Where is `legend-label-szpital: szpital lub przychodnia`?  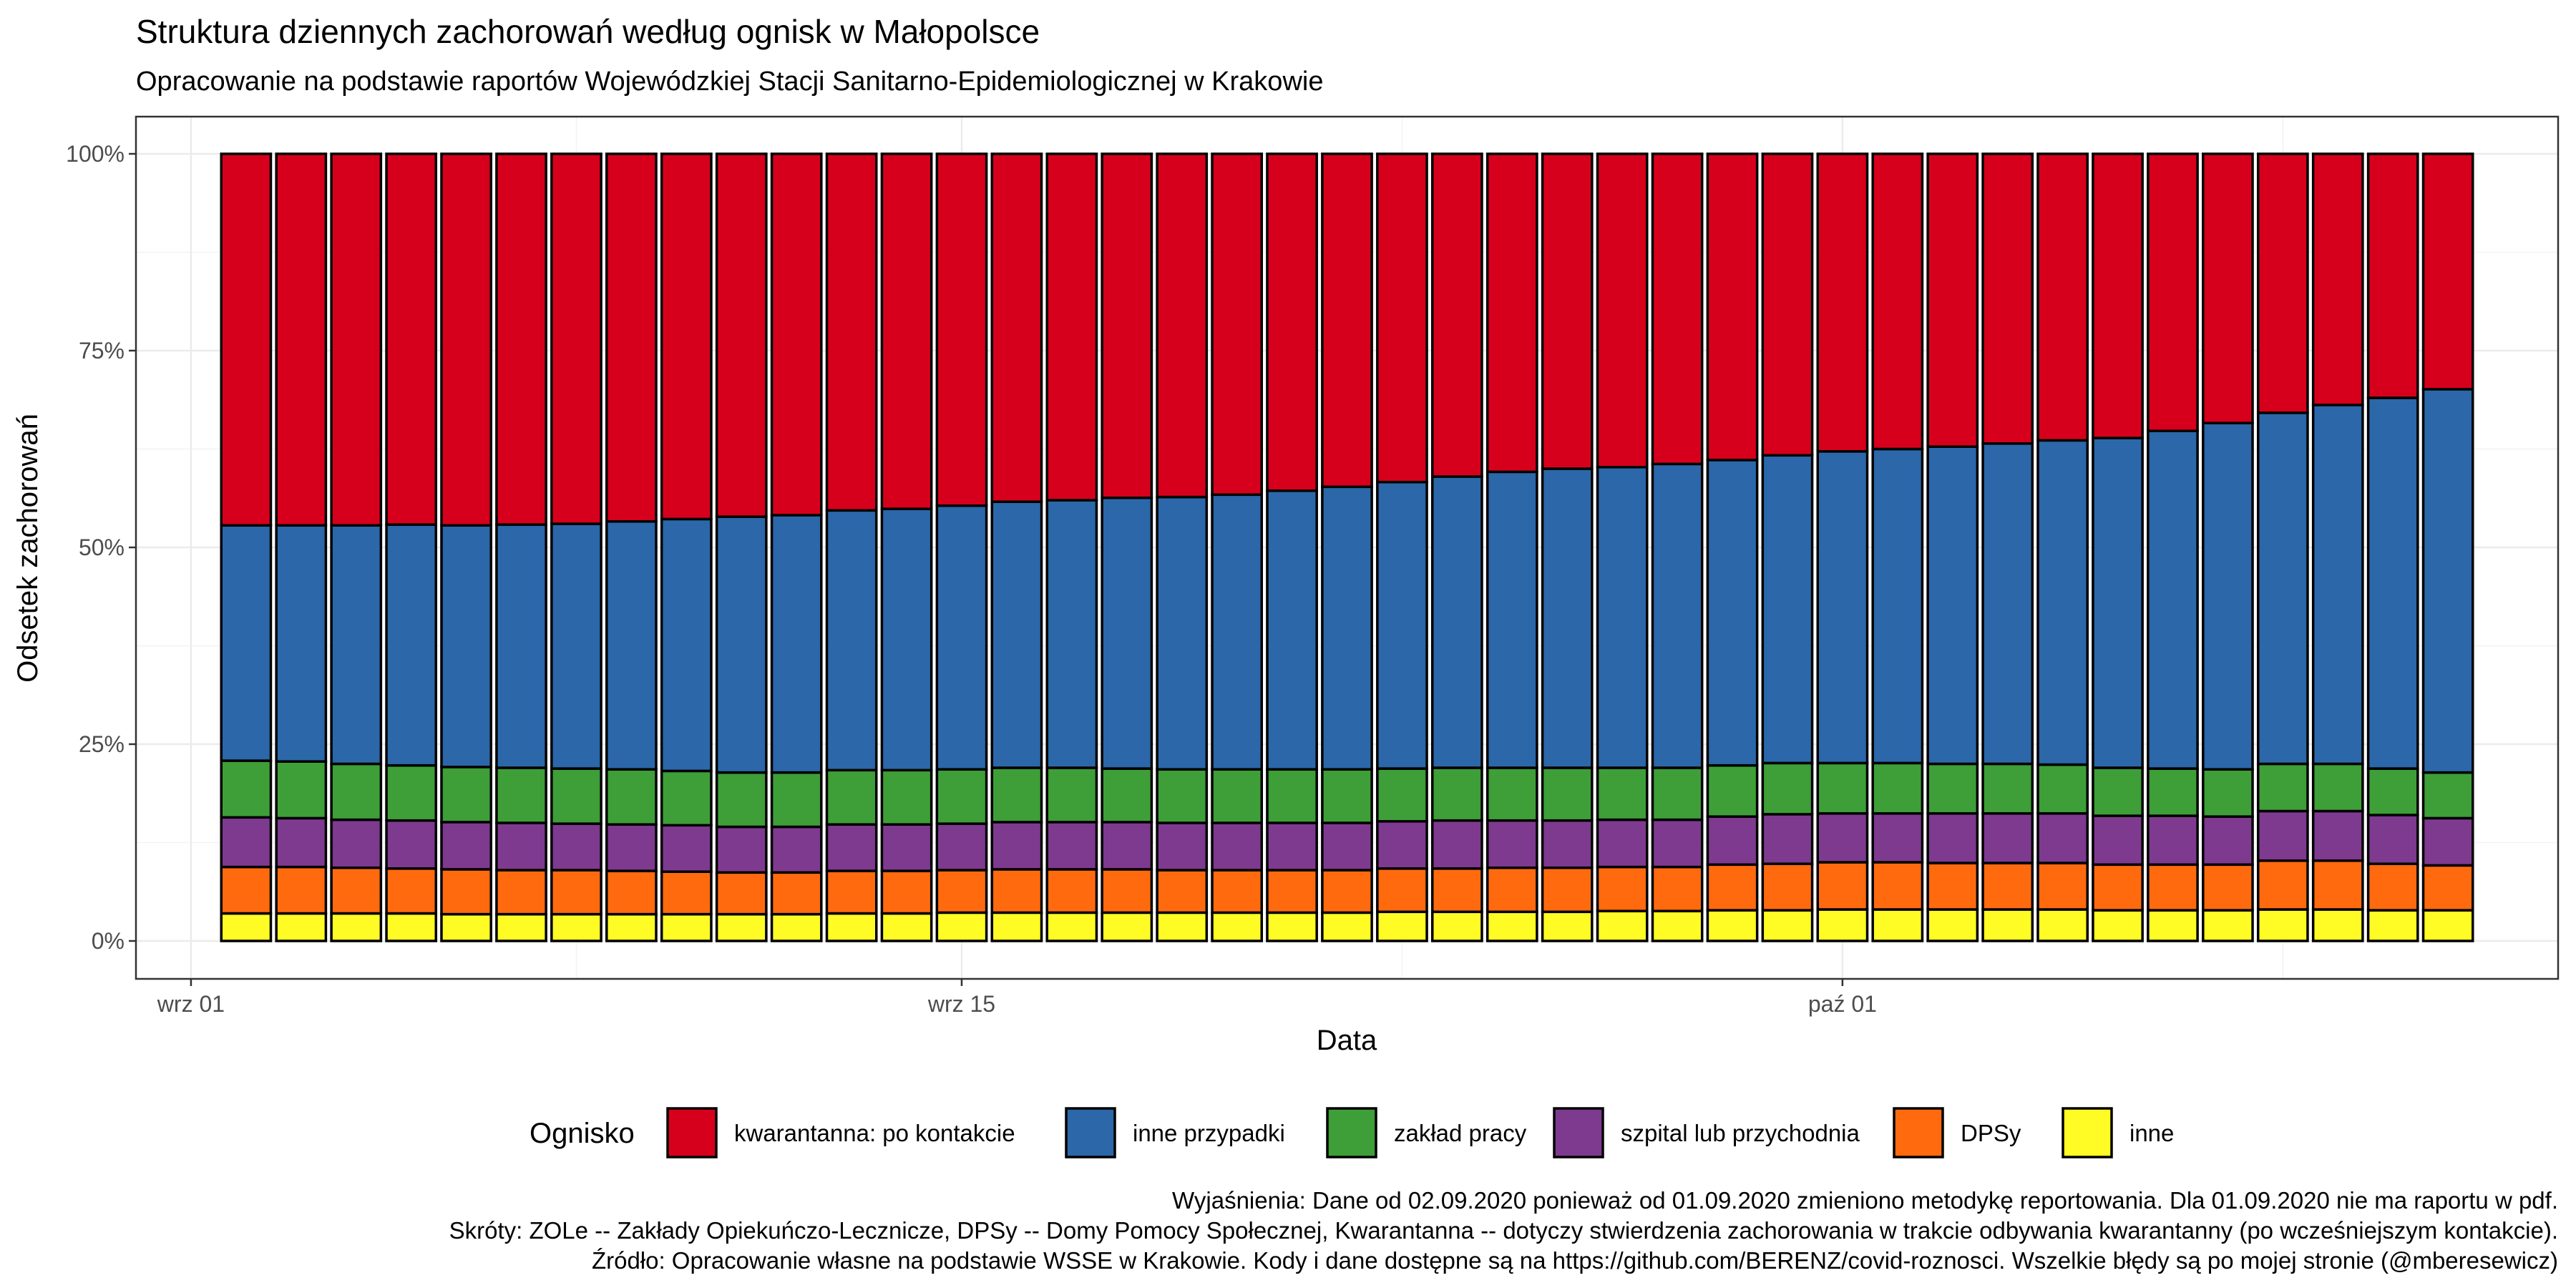 legend-label-szpital: szpital lub przychodnia is located at coordinates (1741, 1133).